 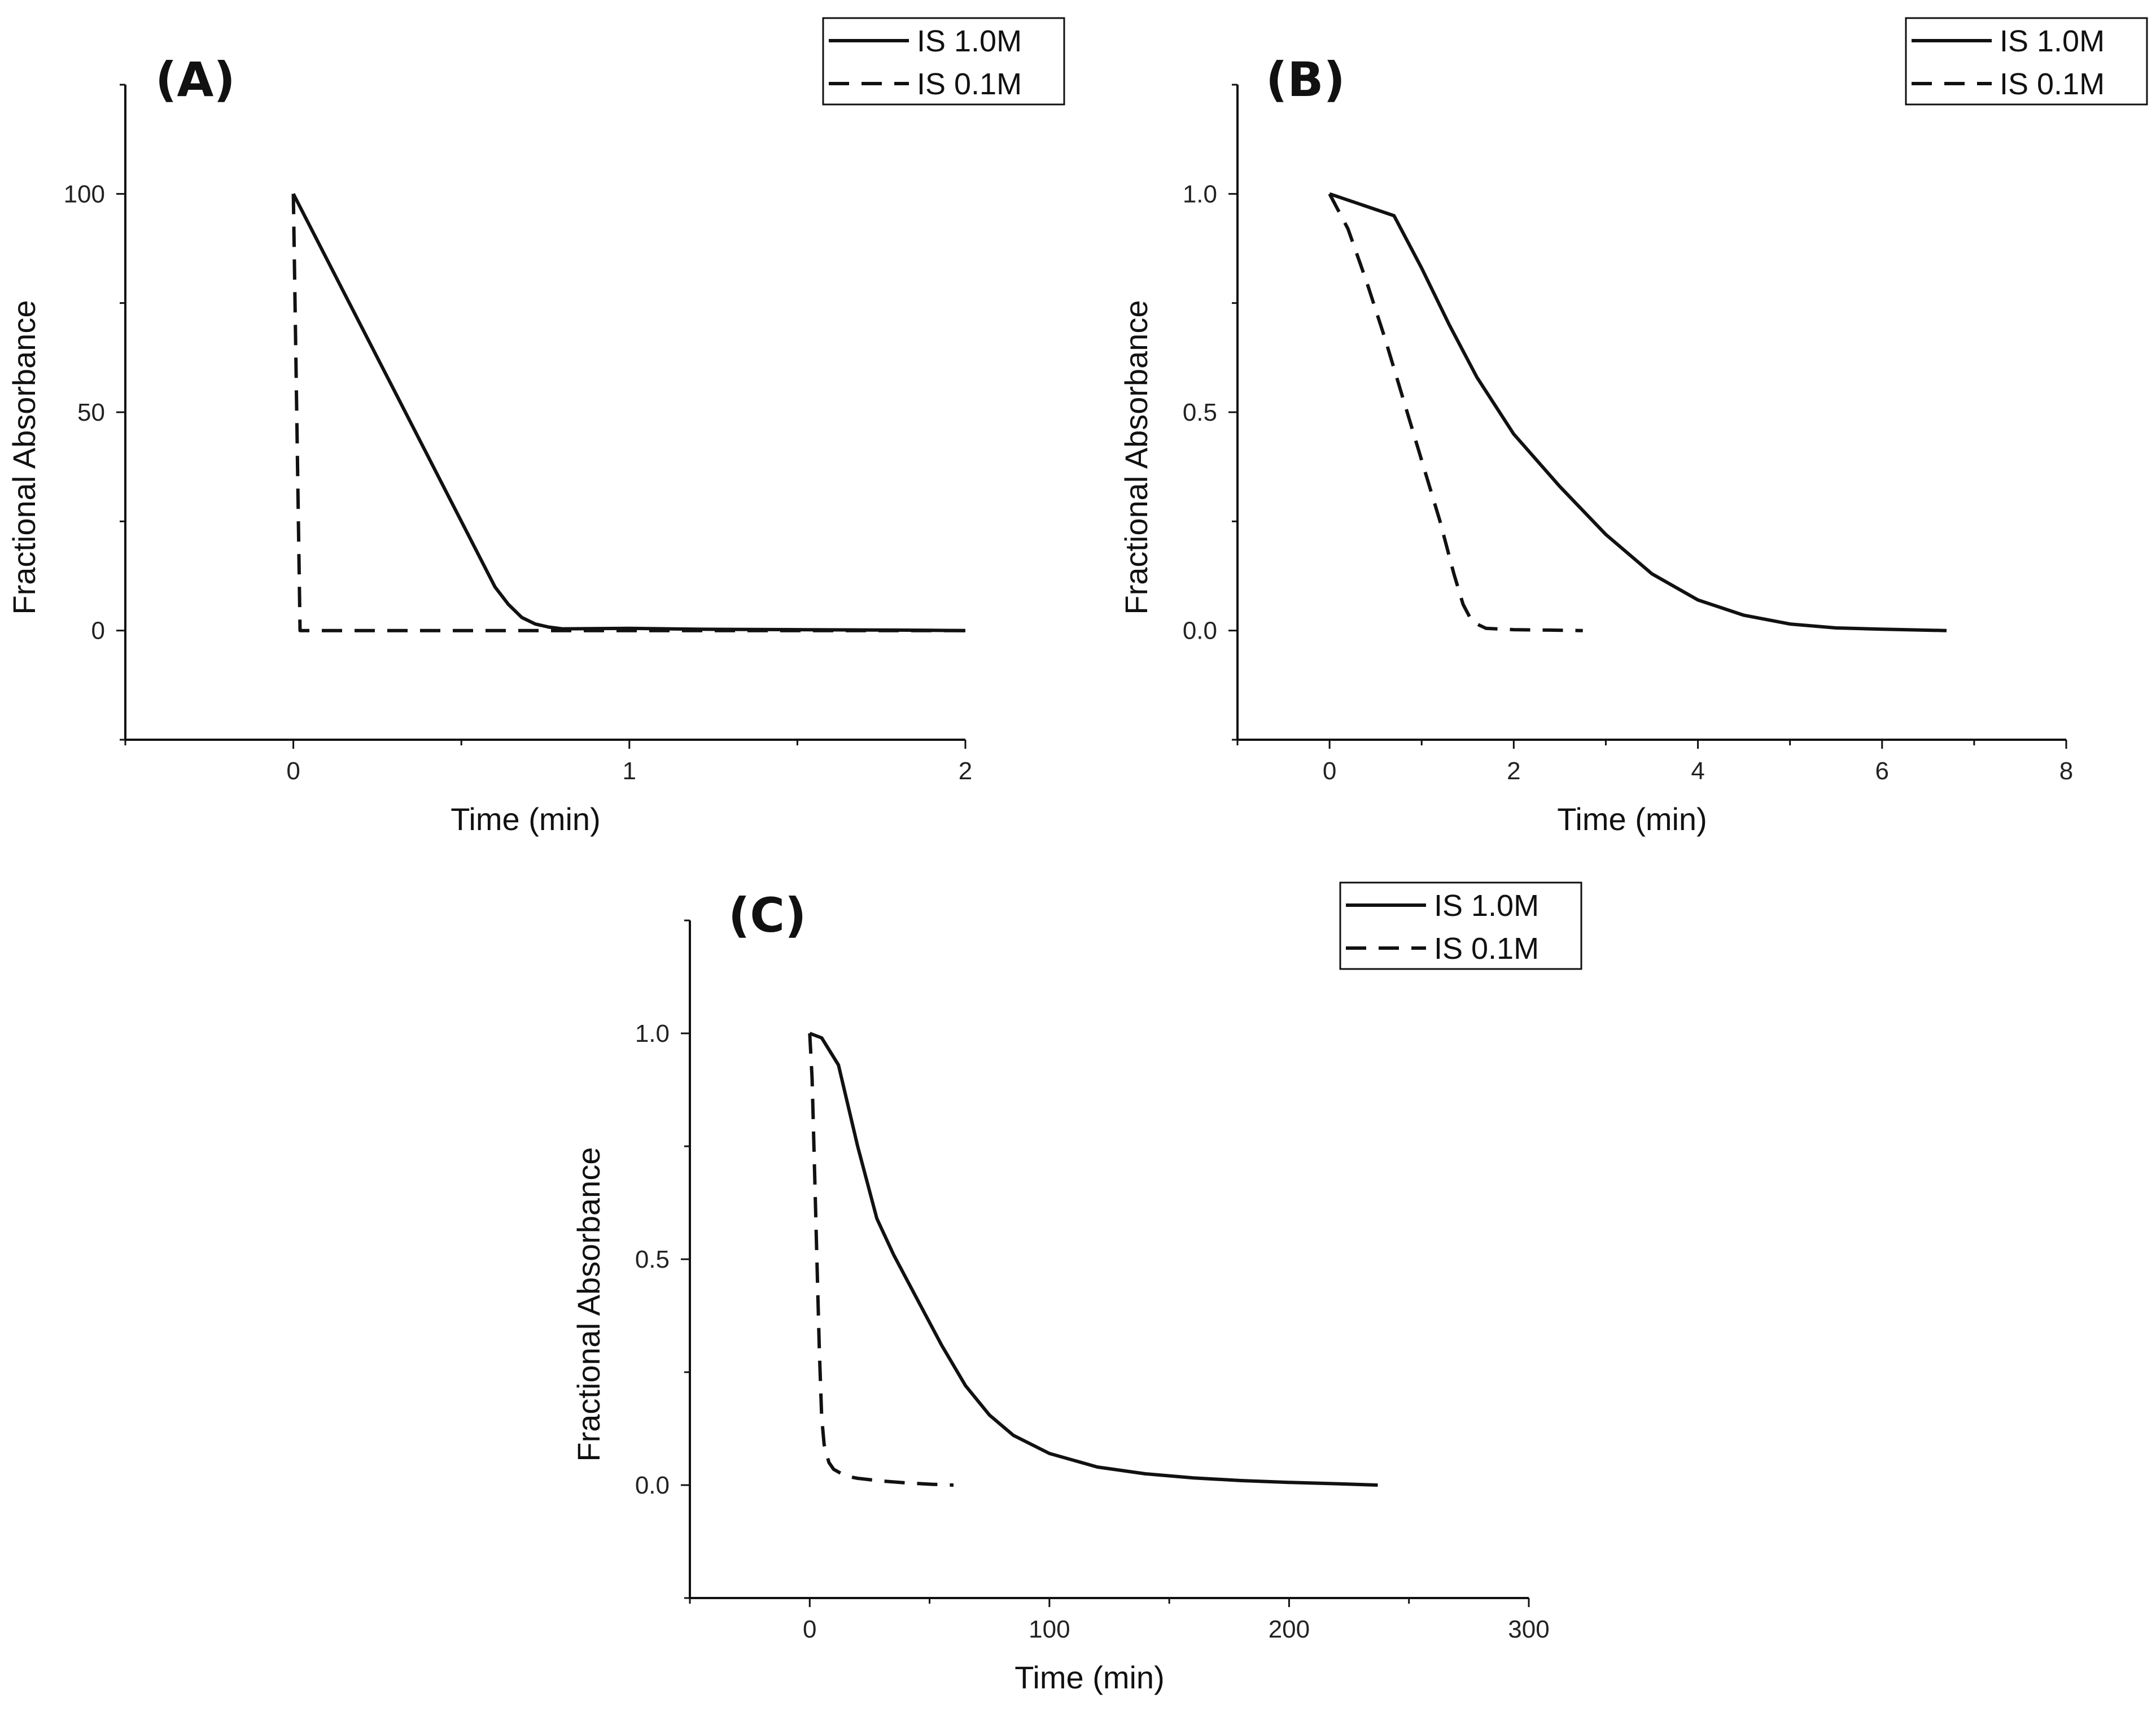 What do you see at coordinates (1882, 771) in the screenshot?
I see `x-tick-label: 6` at bounding box center [1882, 771].